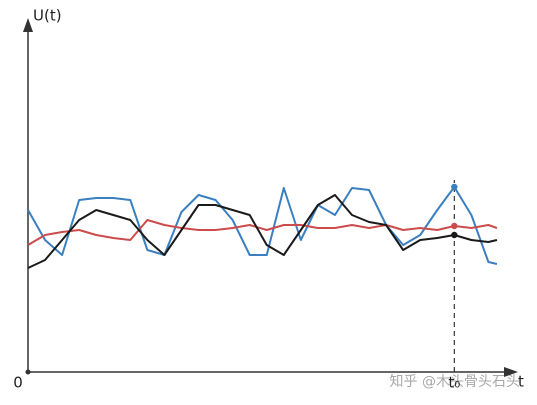 Image resolution: width=537 pixels, height=405 pixels. What do you see at coordinates (28, 25) in the screenshot?
I see `y-arrow` at bounding box center [28, 25].